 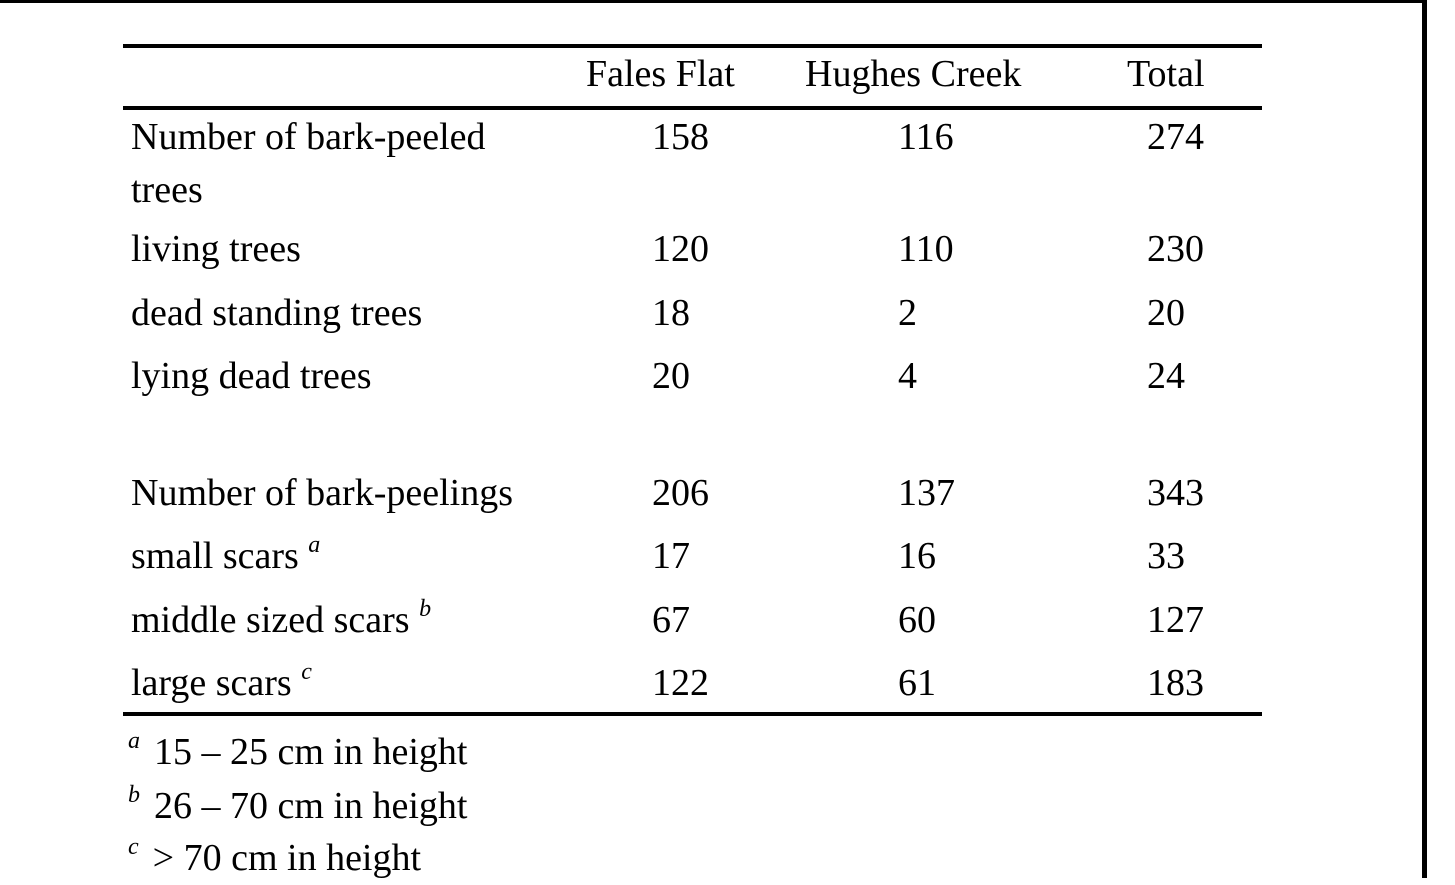 I want to click on column-header-fales-flat: Fales Flat, so click(x=660, y=74).